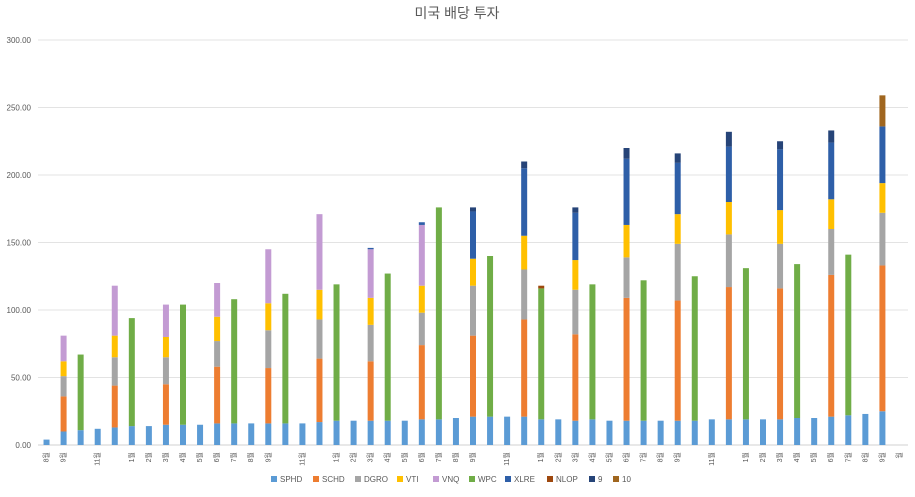 The height and width of the screenshot is (497, 915). What do you see at coordinates (23, 445) in the screenshot?
I see `y-tick-label: 0.00` at bounding box center [23, 445].